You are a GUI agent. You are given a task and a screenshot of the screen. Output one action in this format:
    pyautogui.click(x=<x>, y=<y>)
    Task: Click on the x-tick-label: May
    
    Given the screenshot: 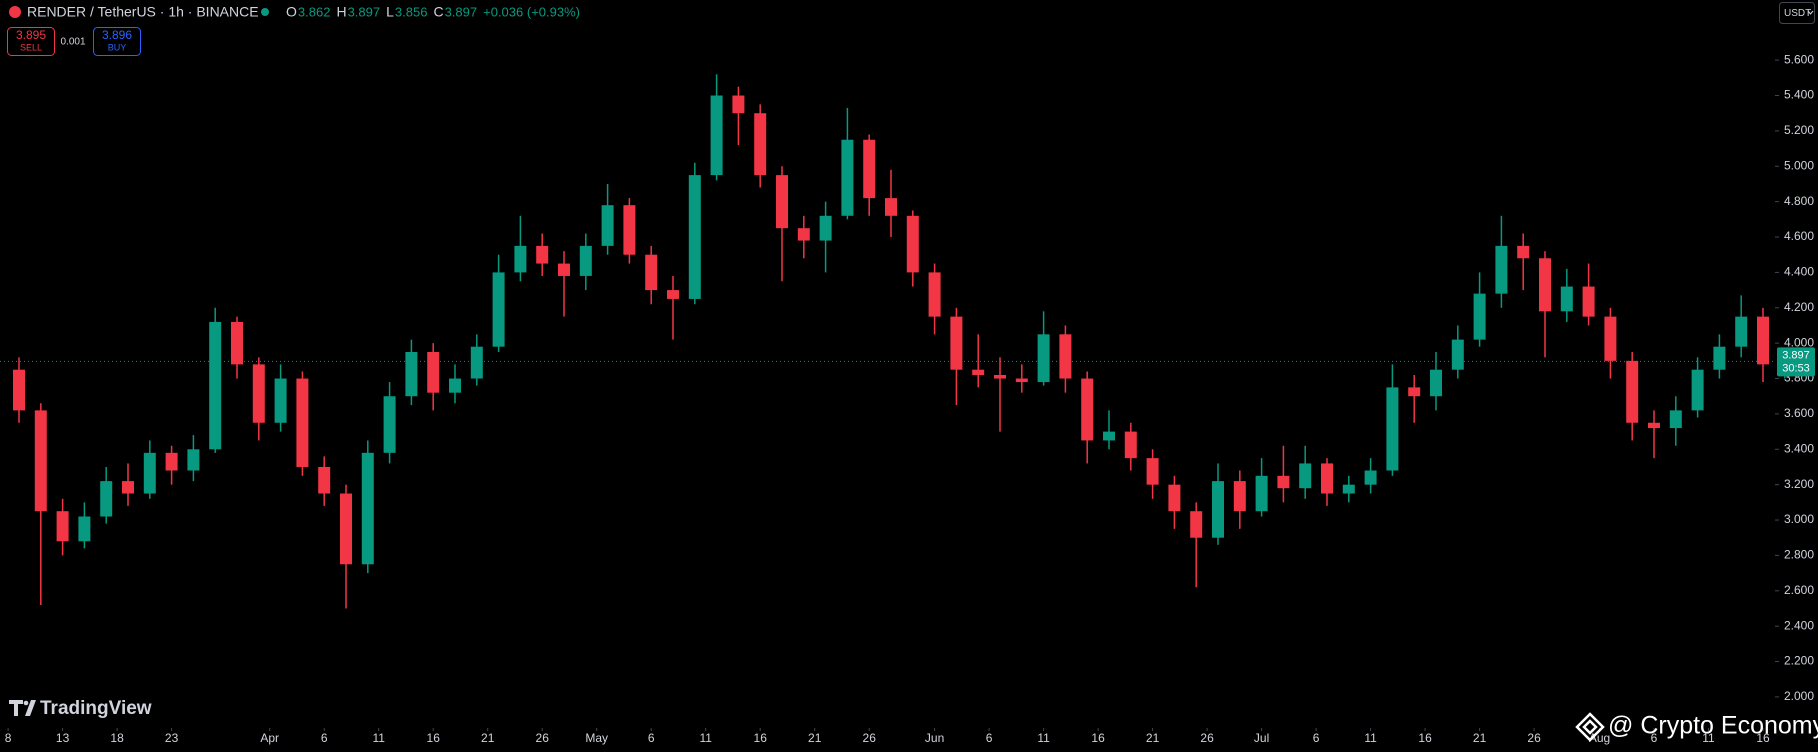 What is the action you would take?
    pyautogui.click(x=596, y=738)
    